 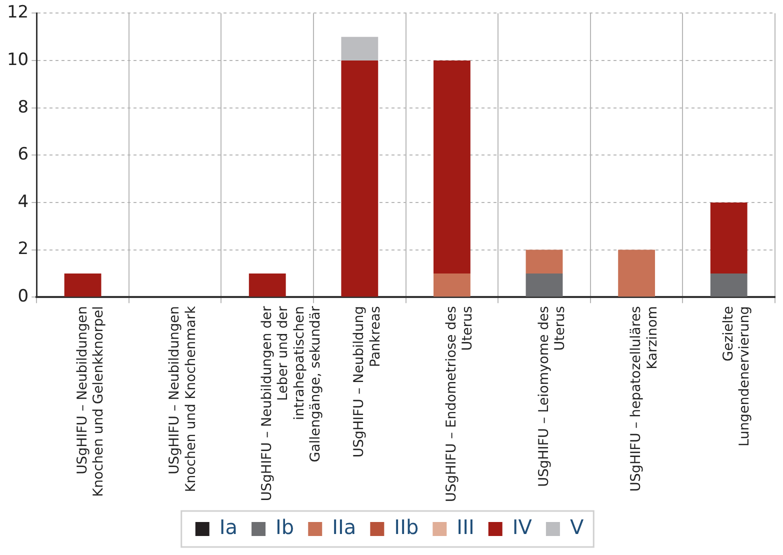 I want to click on y-tick-label: 2, so click(x=23, y=249).